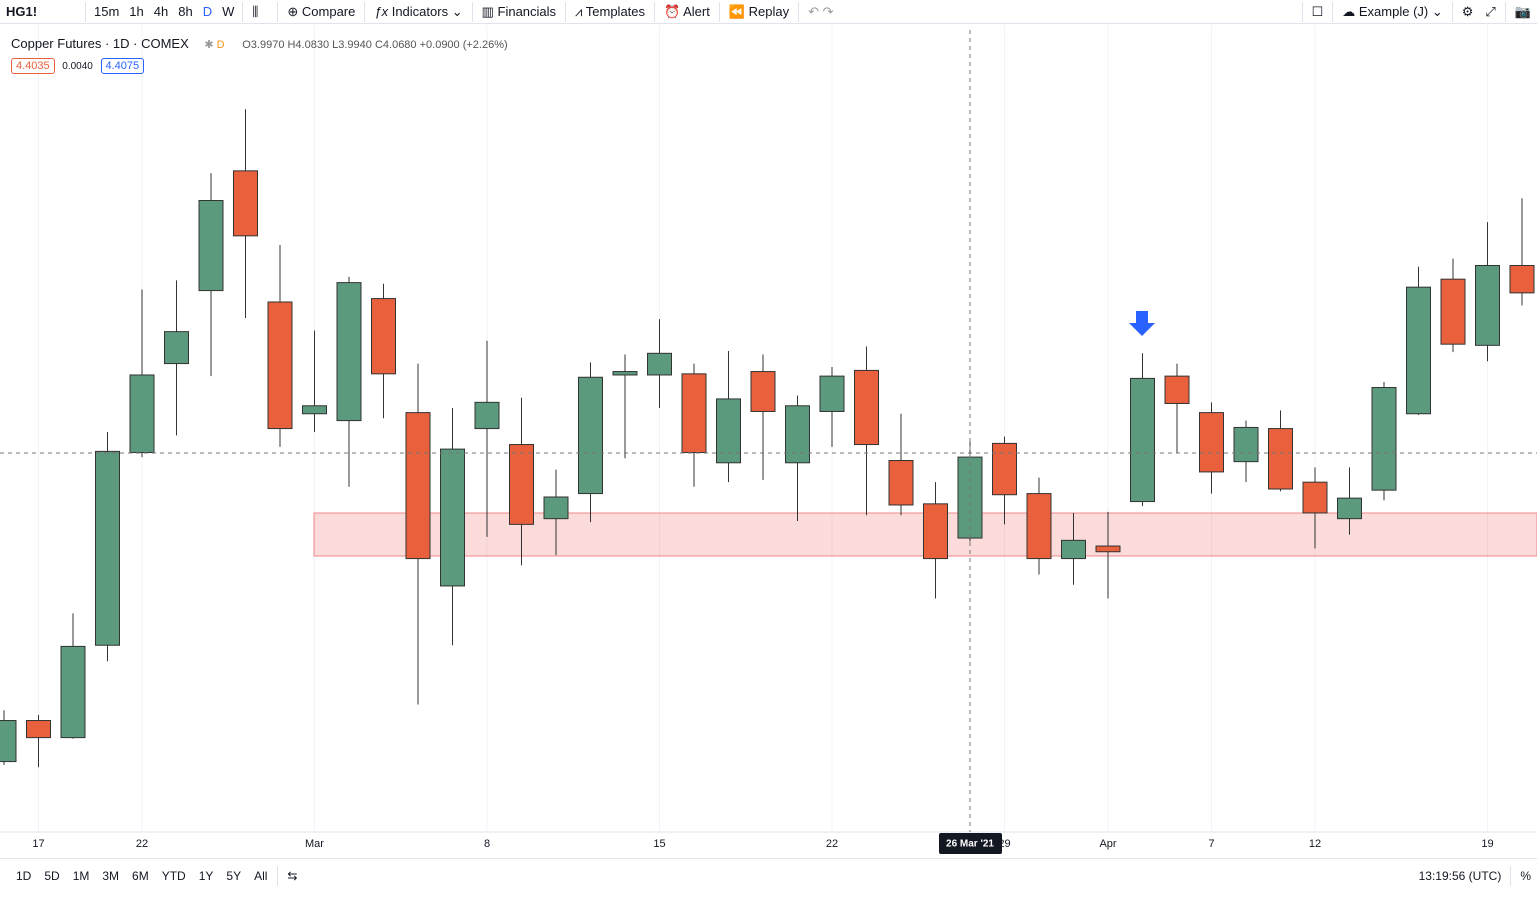  I want to click on fullscreen-box: ☐, so click(1317, 11).